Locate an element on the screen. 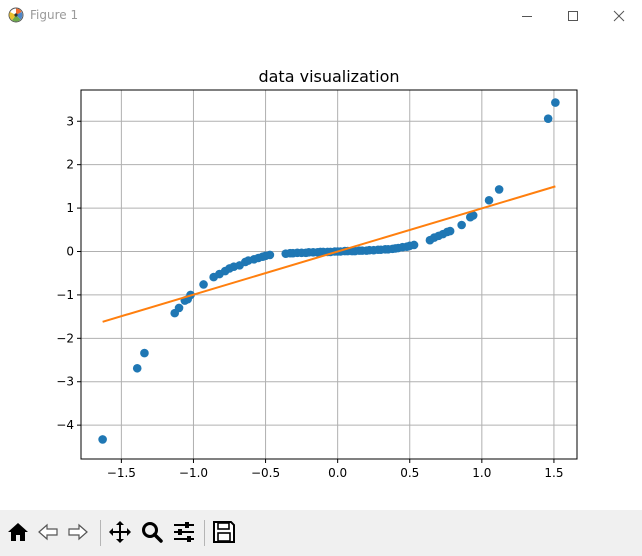 The image size is (642, 556). y-tick-label: −3 is located at coordinates (65, 382).